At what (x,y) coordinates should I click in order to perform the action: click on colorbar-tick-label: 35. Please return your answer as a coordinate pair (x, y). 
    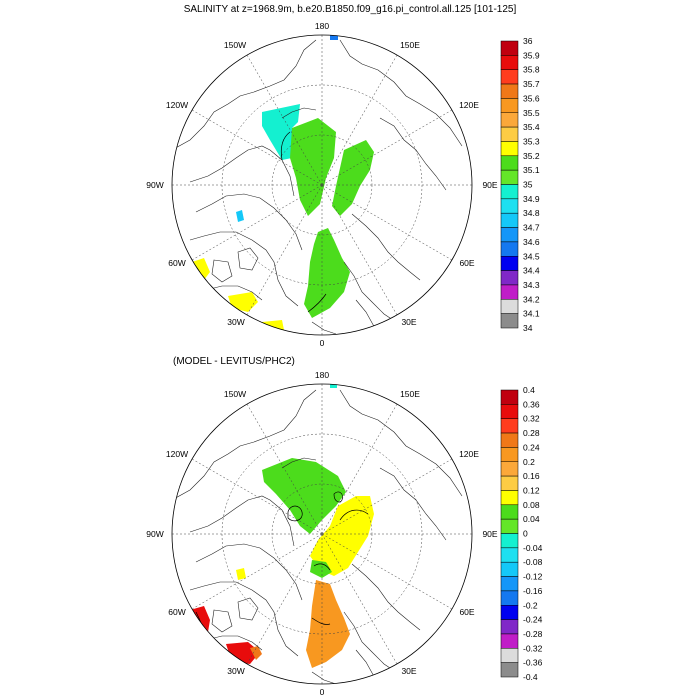
    Looking at the image, I should click on (528, 185).